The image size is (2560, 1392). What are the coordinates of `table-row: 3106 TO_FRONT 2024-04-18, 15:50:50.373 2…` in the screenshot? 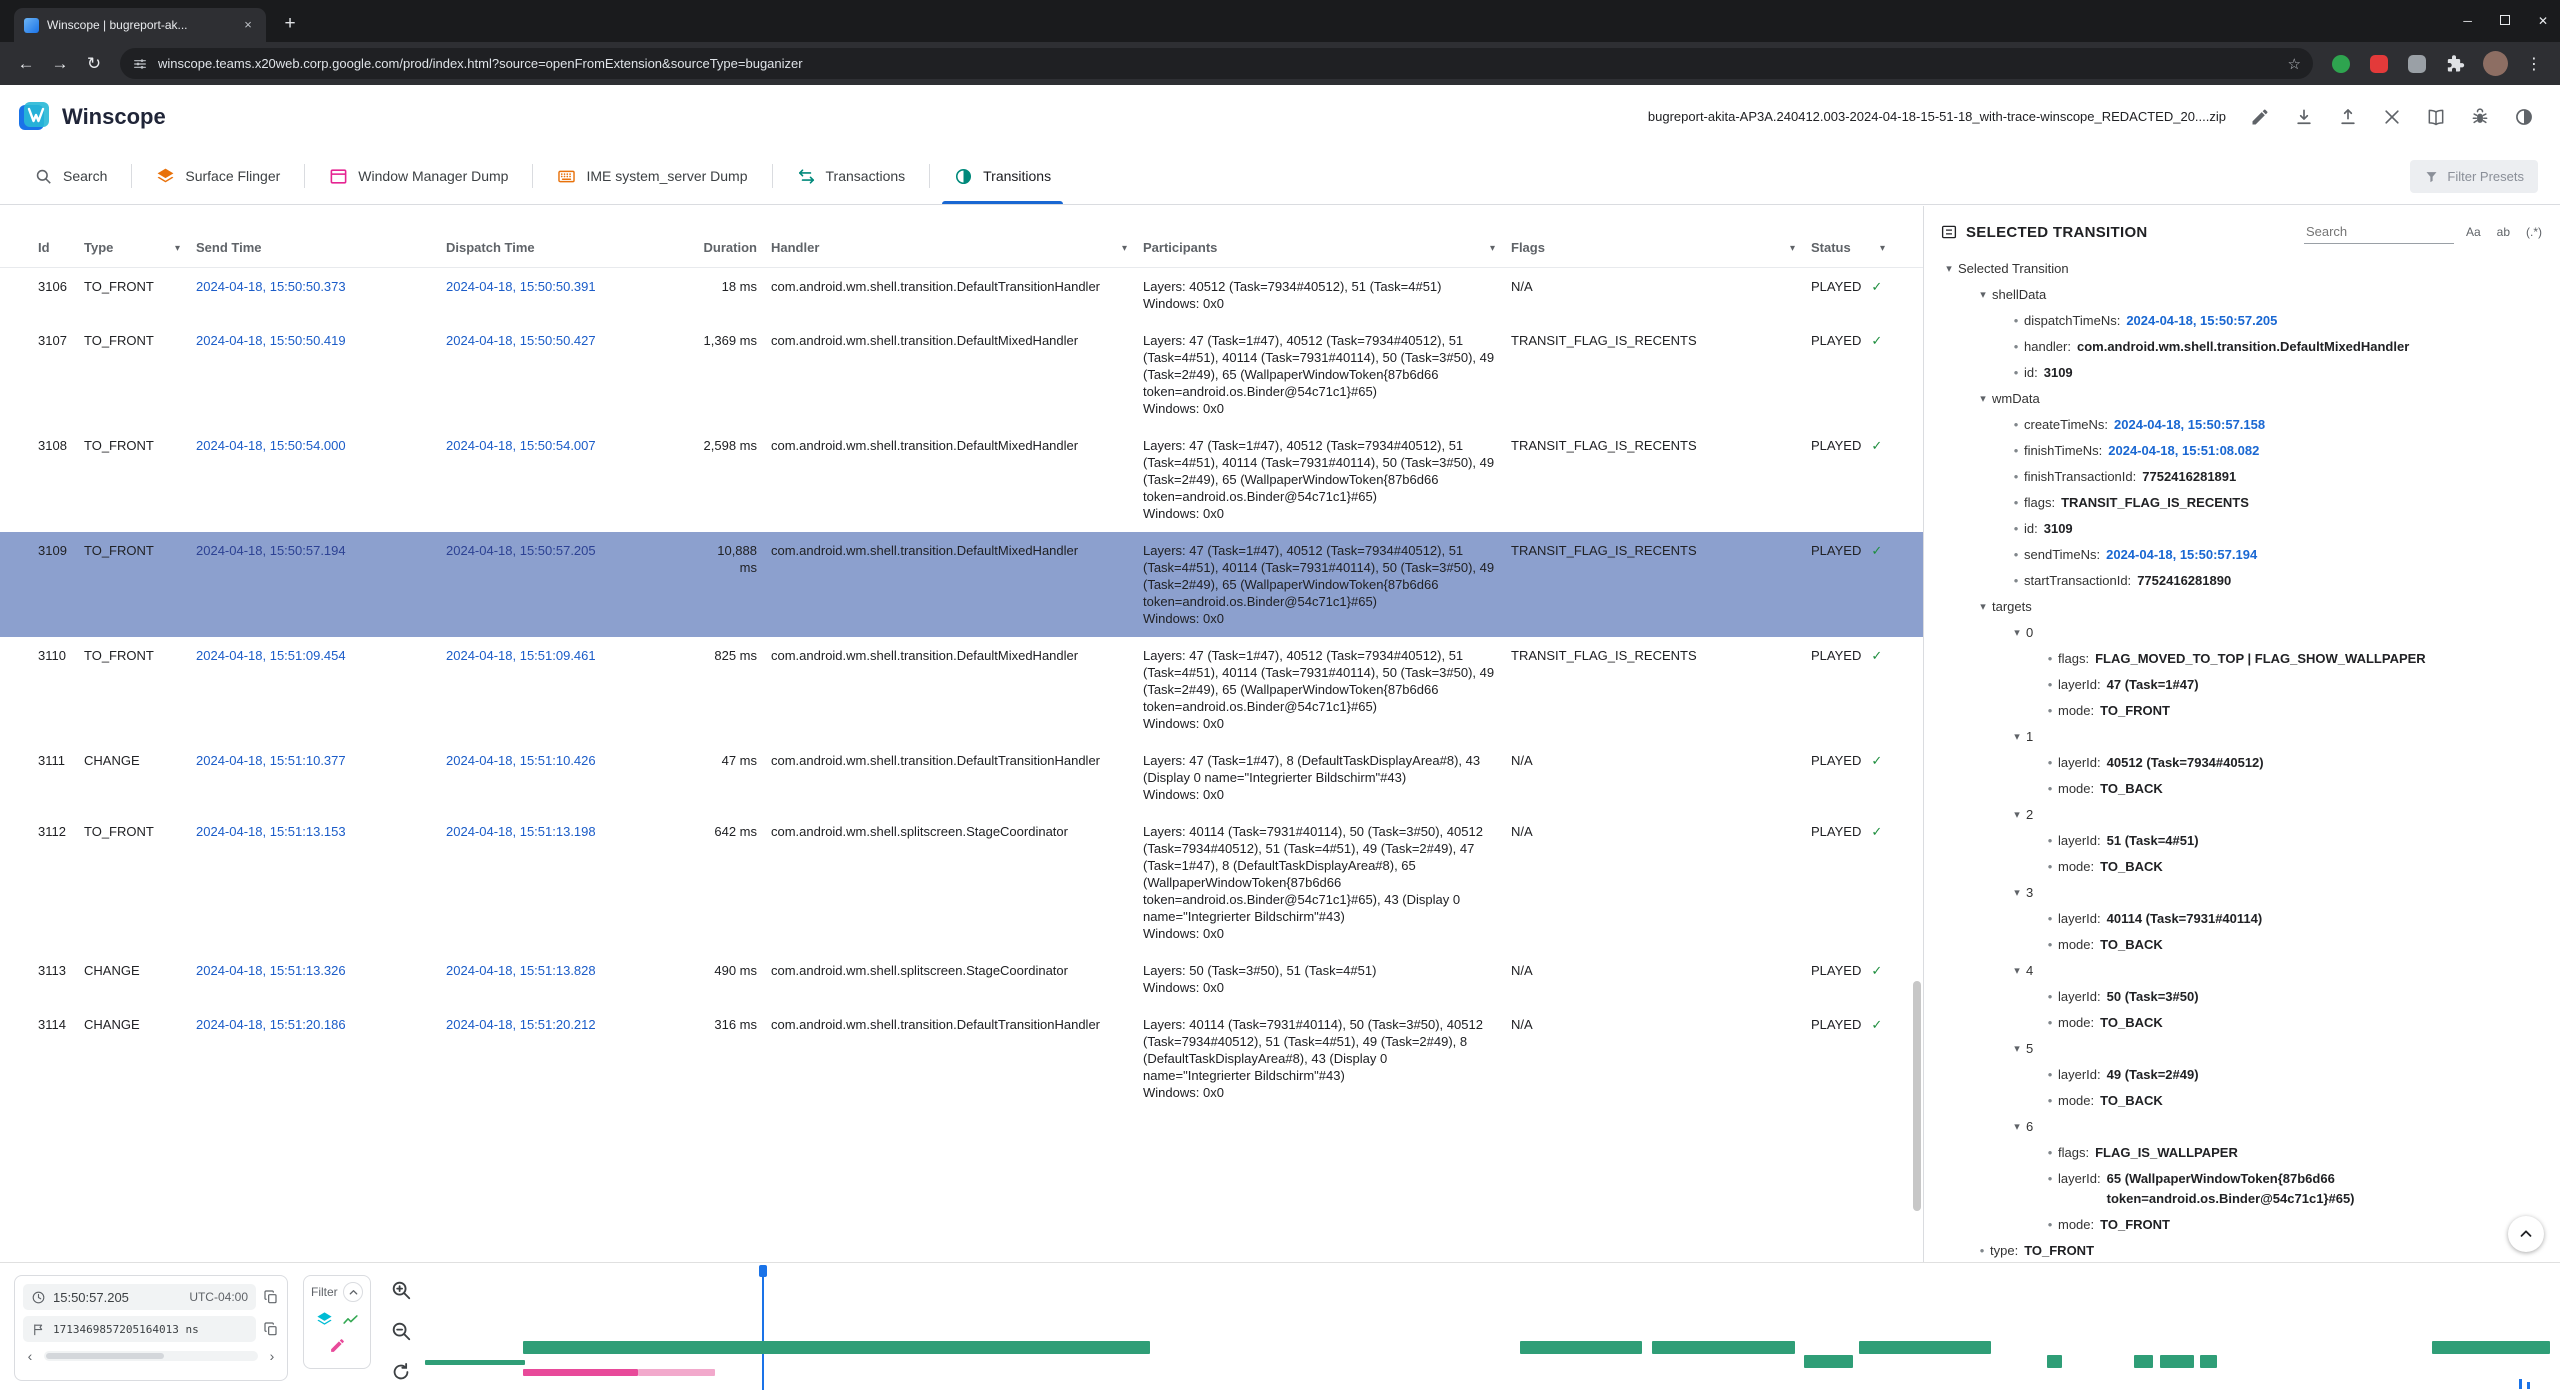 It's located at (961, 295).